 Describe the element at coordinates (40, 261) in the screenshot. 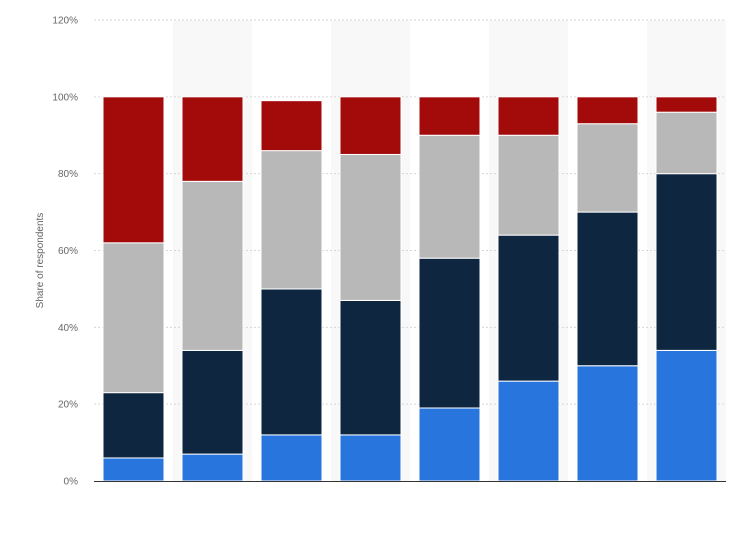

I see `y-axis-title: Share of respondents` at that location.